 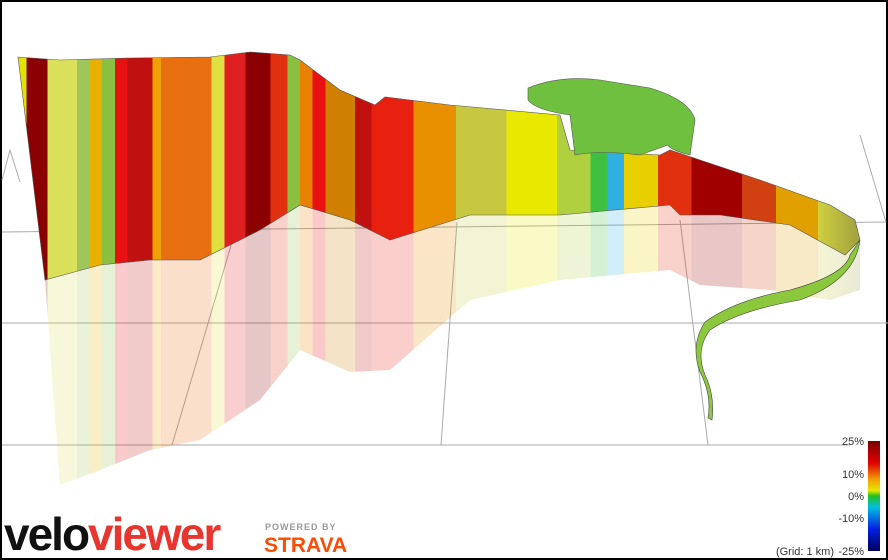 I want to click on logo: veloviewer, so click(x=112, y=534).